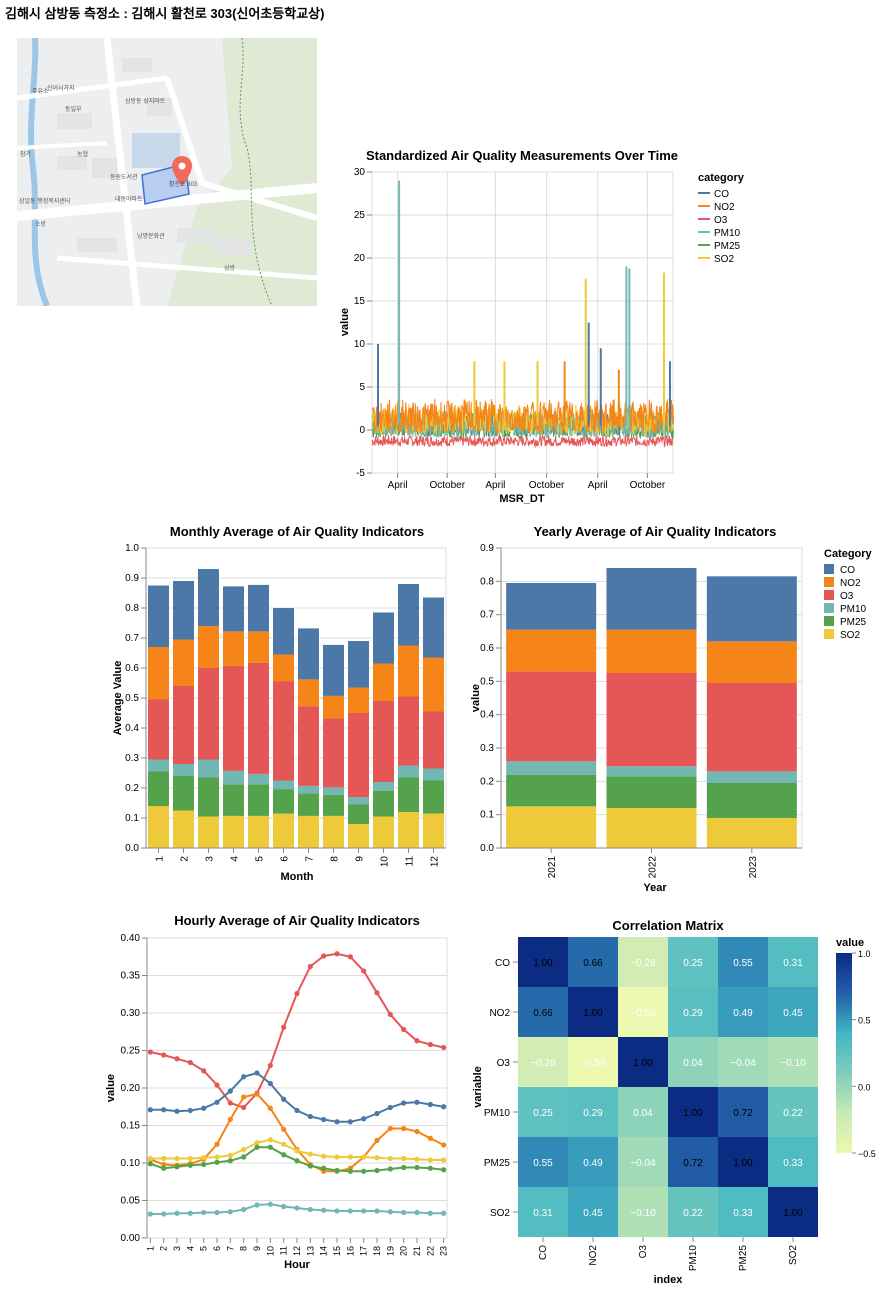 This screenshot has height=1292, width=880. I want to click on cell-value: −0.50, so click(643, 1013).